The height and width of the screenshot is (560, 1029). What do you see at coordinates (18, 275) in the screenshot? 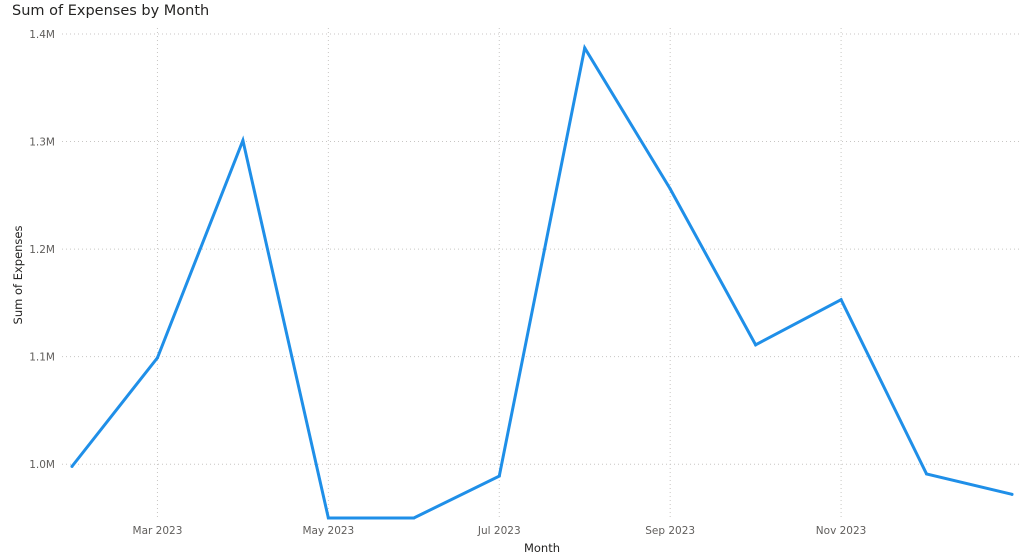
I see `y-axis-title: Sum of Expenses` at bounding box center [18, 275].